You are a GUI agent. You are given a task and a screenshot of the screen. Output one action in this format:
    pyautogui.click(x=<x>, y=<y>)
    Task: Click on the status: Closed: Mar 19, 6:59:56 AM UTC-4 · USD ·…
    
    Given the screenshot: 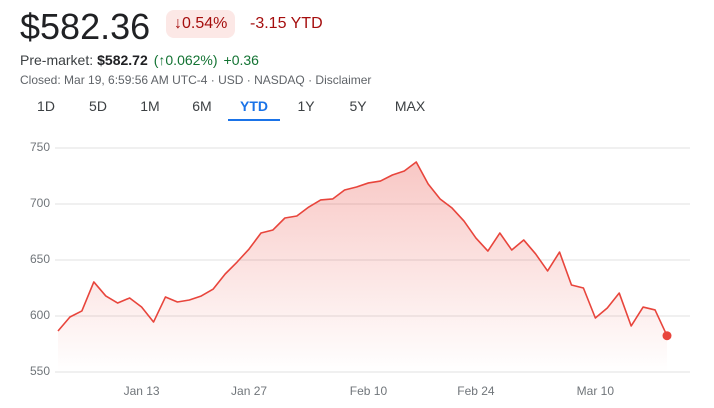 What is the action you would take?
    pyautogui.click(x=196, y=80)
    